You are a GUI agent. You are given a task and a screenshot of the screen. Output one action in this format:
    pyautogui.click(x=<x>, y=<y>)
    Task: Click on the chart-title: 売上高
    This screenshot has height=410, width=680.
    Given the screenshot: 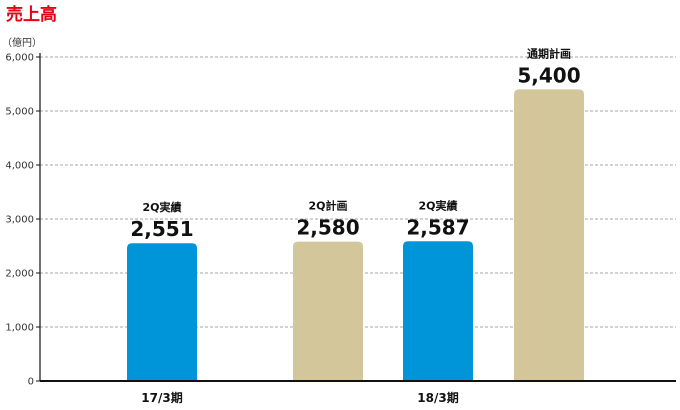 What is the action you would take?
    pyautogui.click(x=31, y=14)
    